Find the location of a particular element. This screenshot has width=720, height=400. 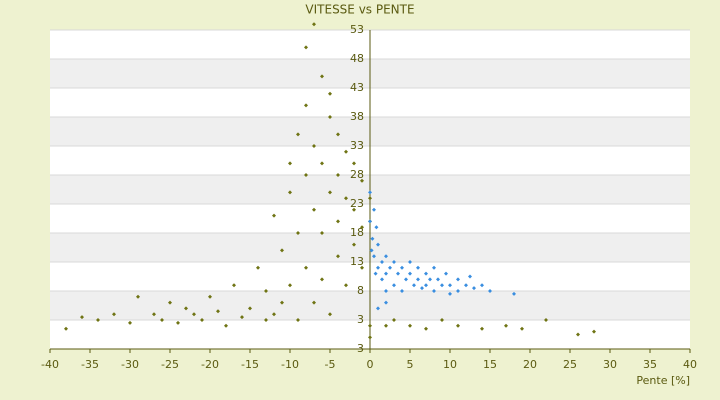

x-tick-label: 35 is located at coordinates (650, 364).